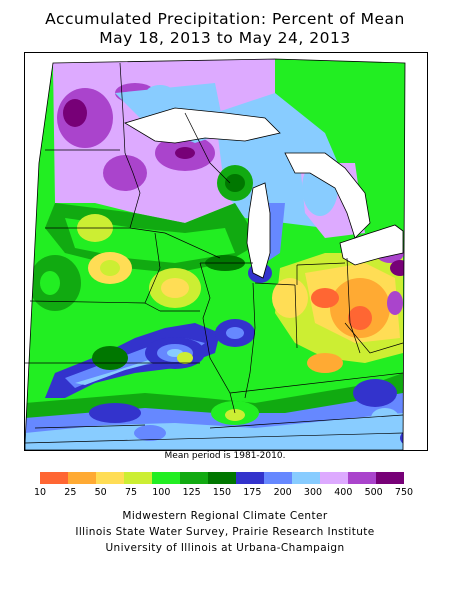  Describe the element at coordinates (313, 492) in the screenshot. I see `legend-label: 300` at that location.